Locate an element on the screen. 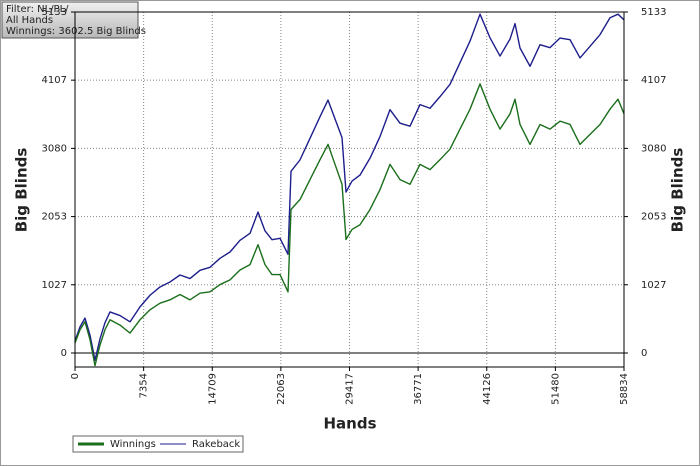  y-tick-label: 3080 is located at coordinates (54, 148).